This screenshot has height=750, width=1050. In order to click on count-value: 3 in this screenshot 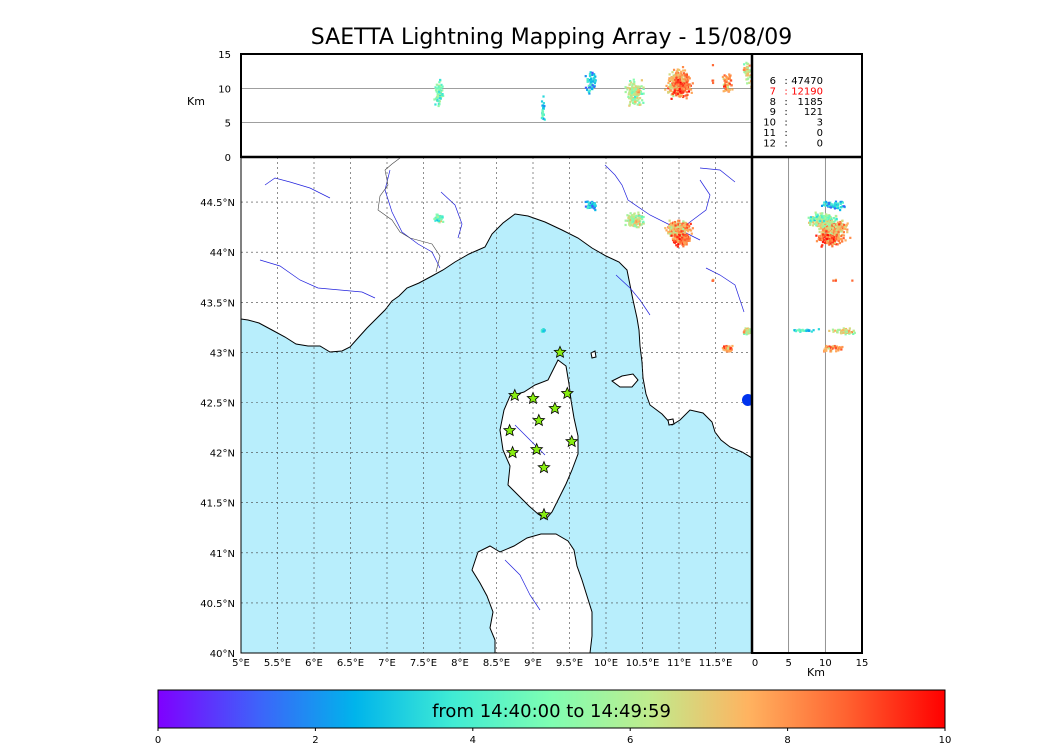, I will do `click(820, 123)`.